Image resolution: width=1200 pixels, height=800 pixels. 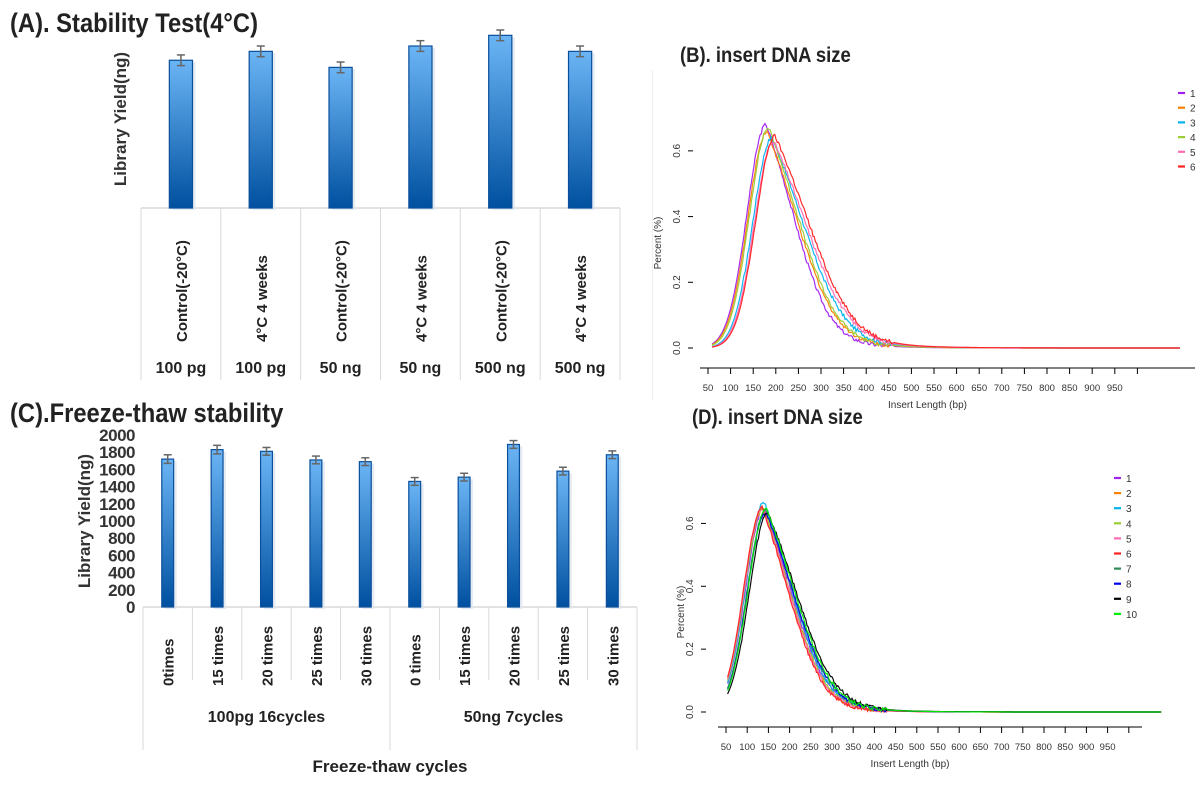 I want to click on x-tick-label: 850, so click(x=1065, y=747).